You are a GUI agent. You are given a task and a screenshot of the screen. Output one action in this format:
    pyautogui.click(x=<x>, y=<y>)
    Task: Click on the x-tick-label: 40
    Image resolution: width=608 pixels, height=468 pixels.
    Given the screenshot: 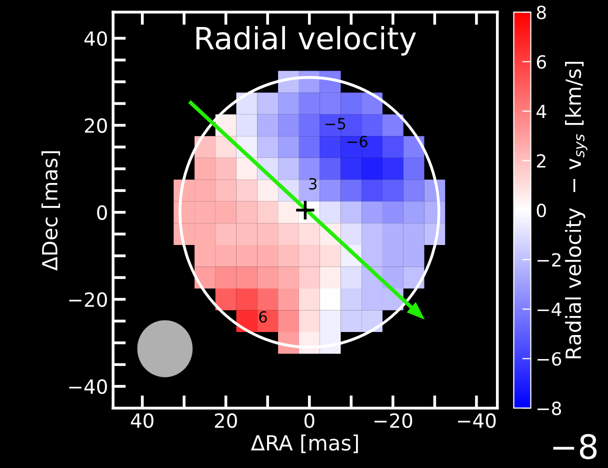 What is the action you would take?
    pyautogui.click(x=142, y=420)
    